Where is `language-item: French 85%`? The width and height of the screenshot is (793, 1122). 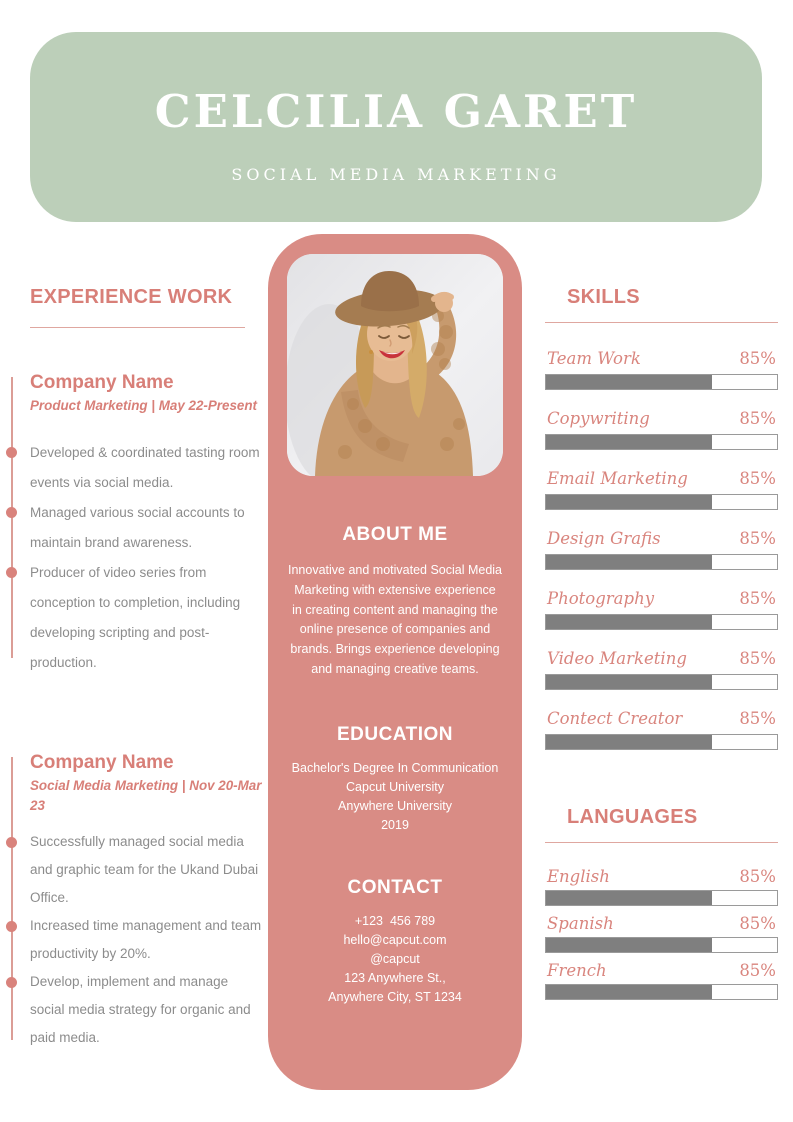 language-item: French 85% is located at coordinates (661, 980).